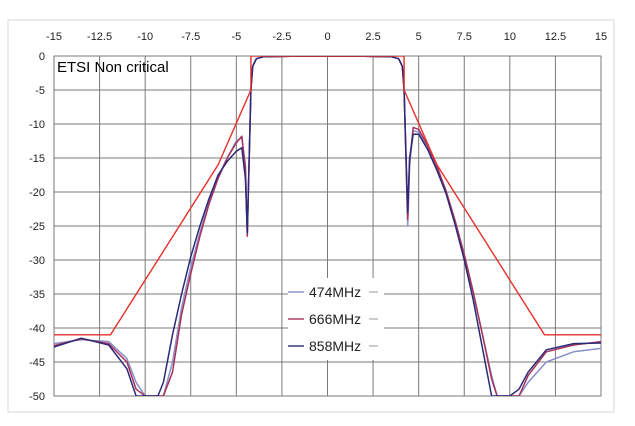 The width and height of the screenshot is (635, 426). I want to click on y-tick-label-20: -20, so click(37, 193).